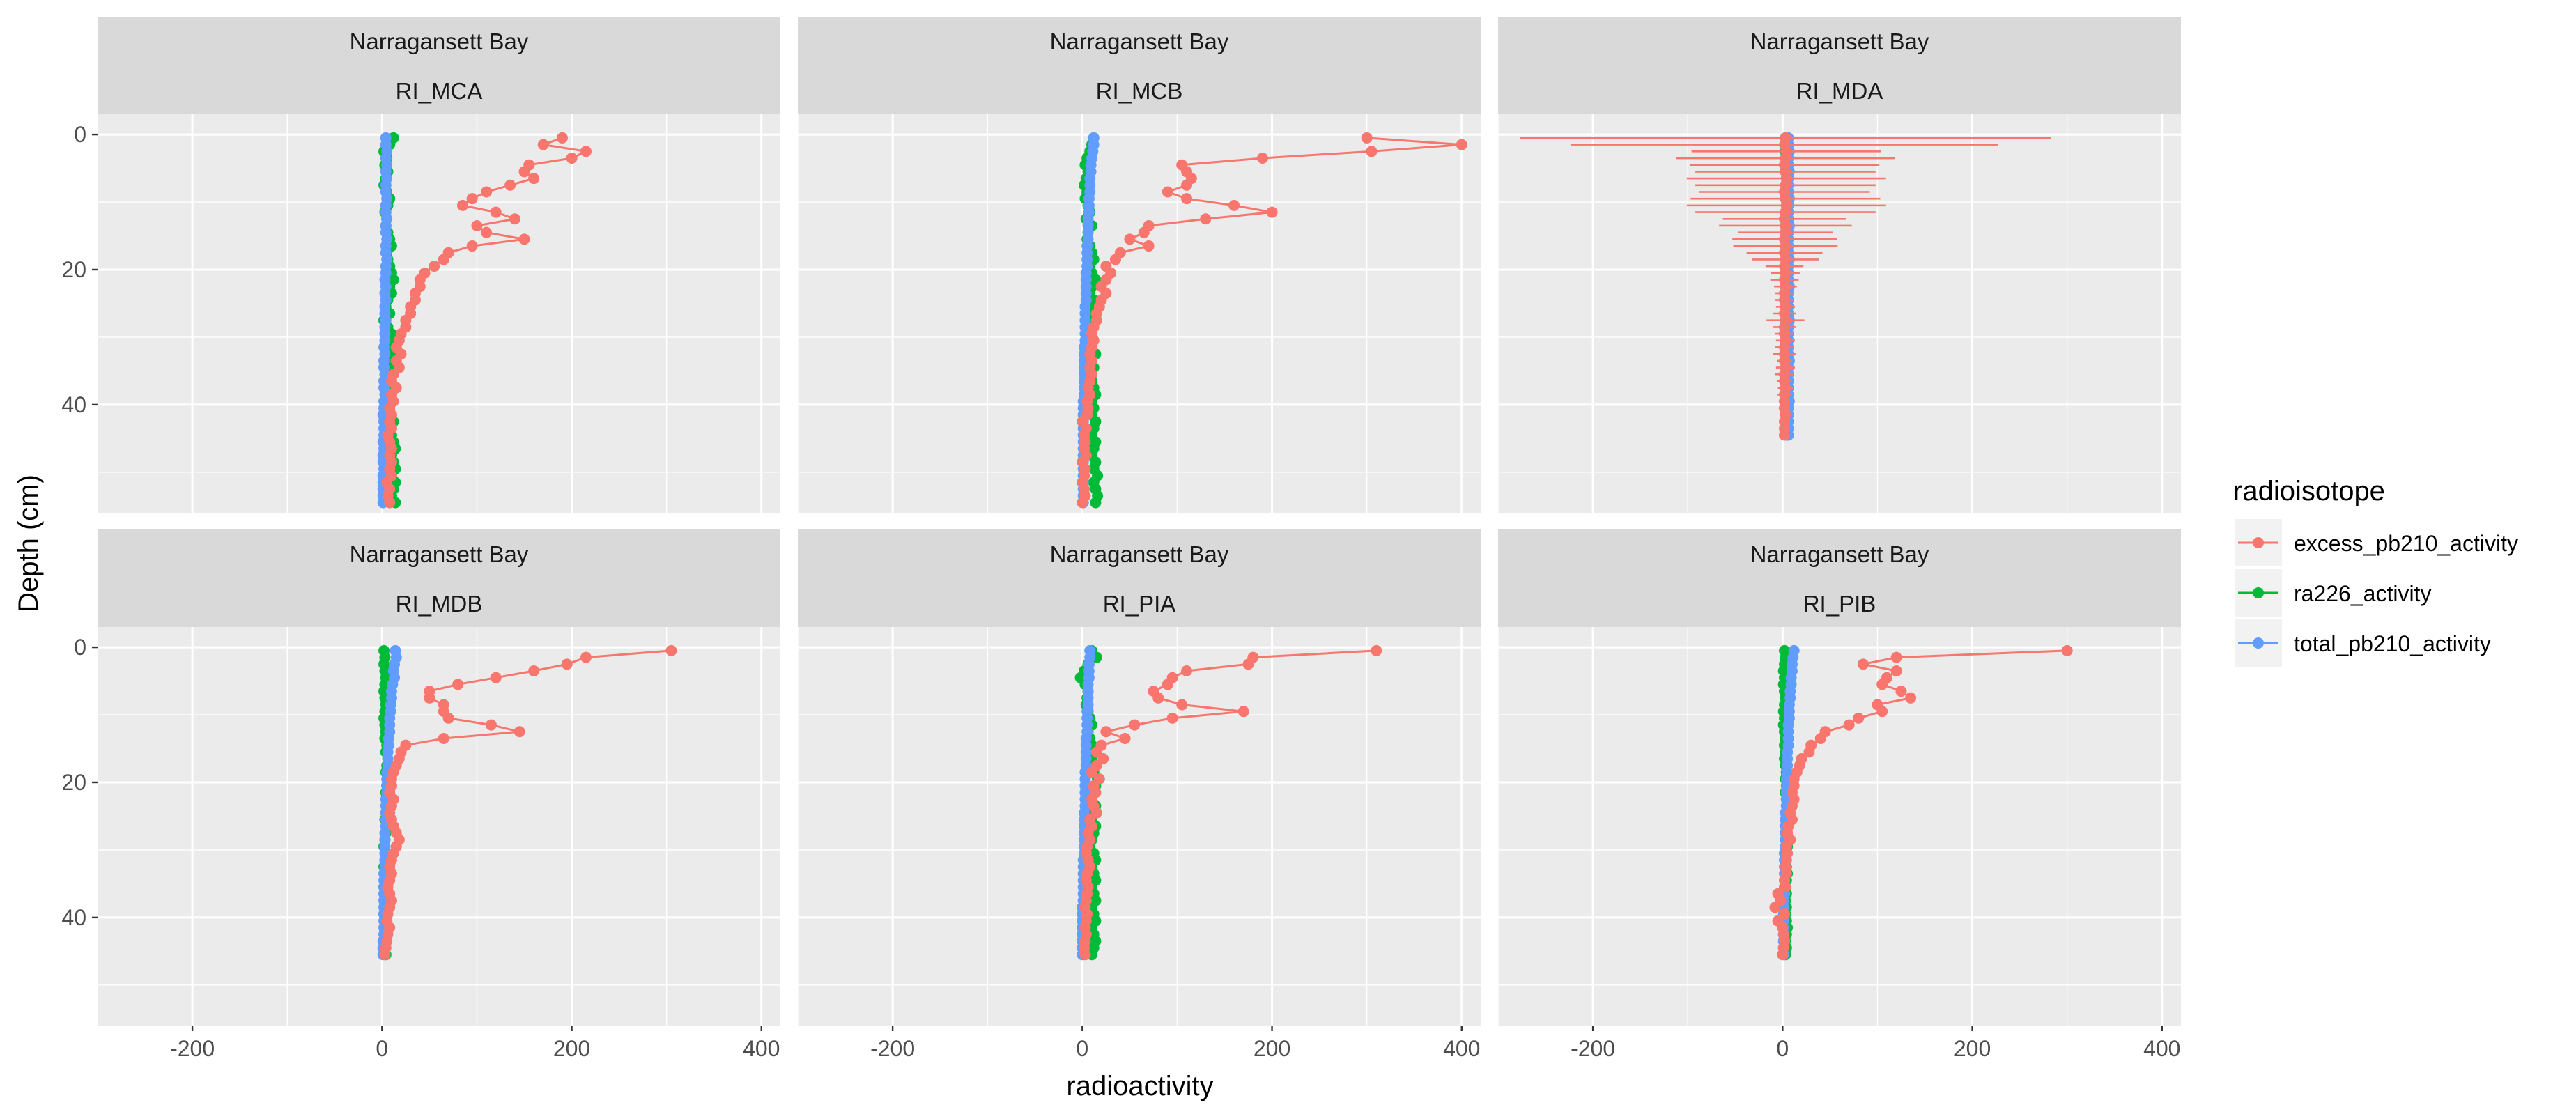  Describe the element at coordinates (439, 91) in the screenshot. I see `facet-site-label: RI_MCA` at that location.